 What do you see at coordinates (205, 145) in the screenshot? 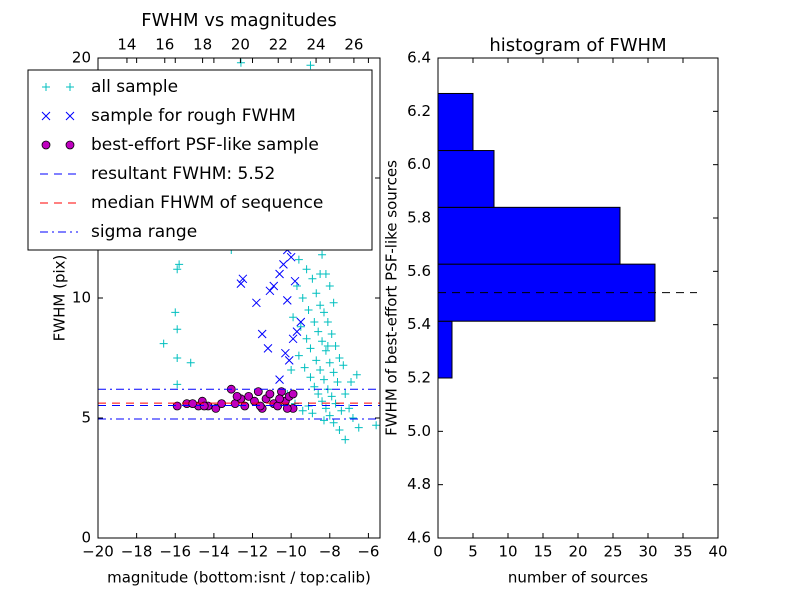
I see `legend-label: best-effort PSF-like sample` at bounding box center [205, 145].